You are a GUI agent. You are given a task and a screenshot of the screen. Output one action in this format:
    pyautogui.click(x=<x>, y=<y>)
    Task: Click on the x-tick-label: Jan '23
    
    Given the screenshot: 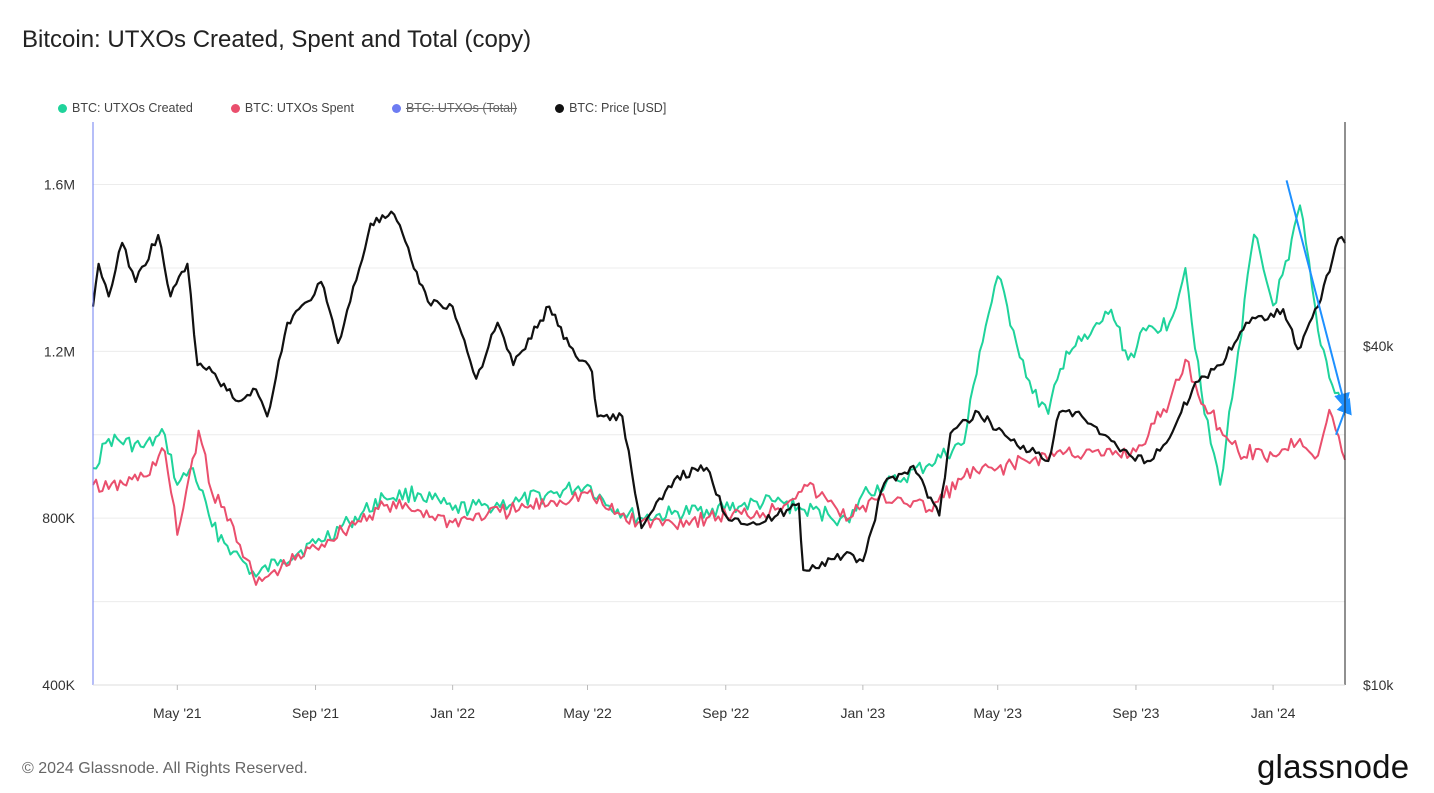 What is the action you would take?
    pyautogui.click(x=862, y=713)
    